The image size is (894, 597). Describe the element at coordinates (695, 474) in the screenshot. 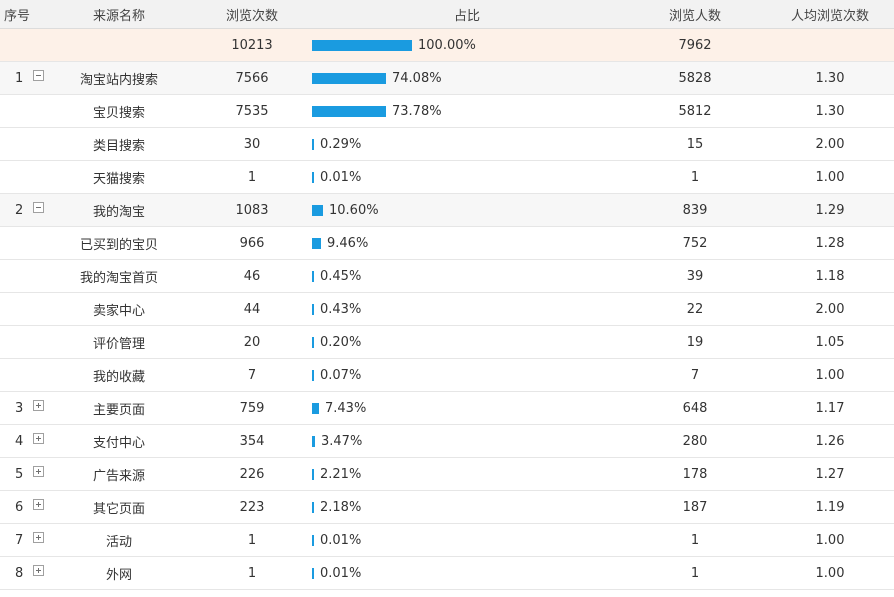

I see `visitors-count: 178` at that location.